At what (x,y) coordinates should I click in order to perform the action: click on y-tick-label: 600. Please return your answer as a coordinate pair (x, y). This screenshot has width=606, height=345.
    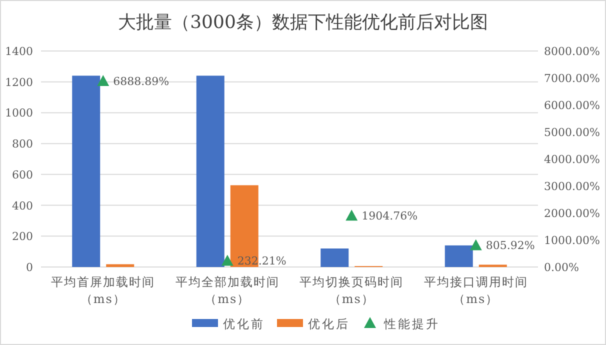
    Looking at the image, I should click on (22, 175).